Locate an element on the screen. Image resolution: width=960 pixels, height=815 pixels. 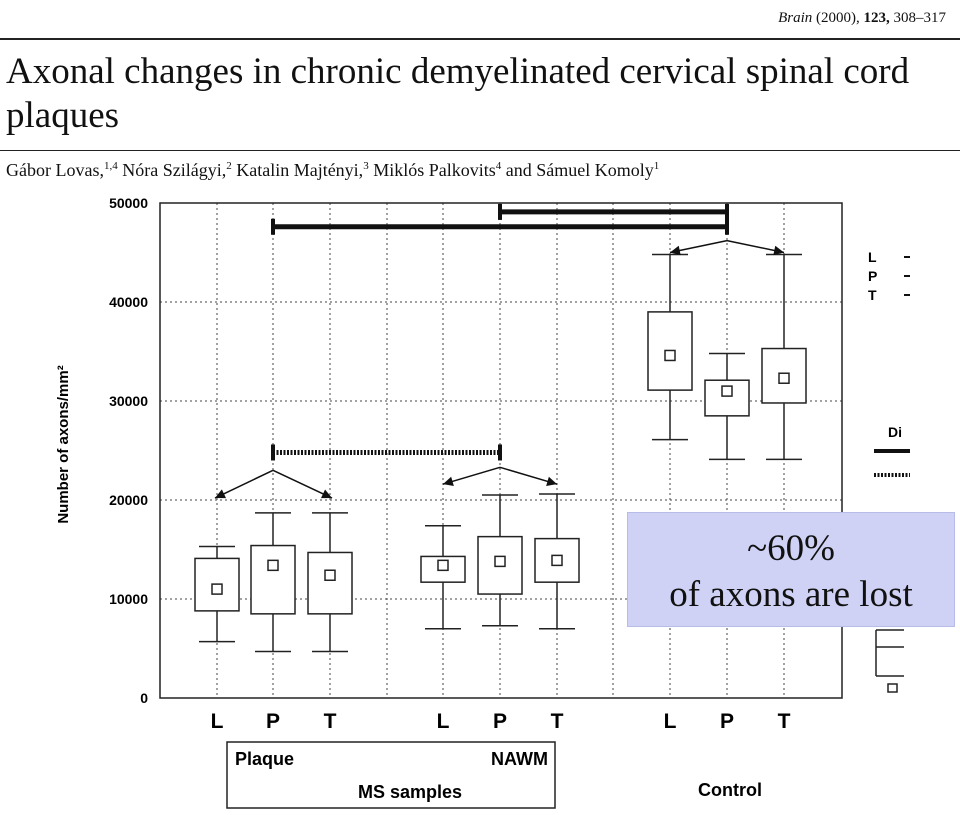
citation-journal: Brain is located at coordinates (795, 18).